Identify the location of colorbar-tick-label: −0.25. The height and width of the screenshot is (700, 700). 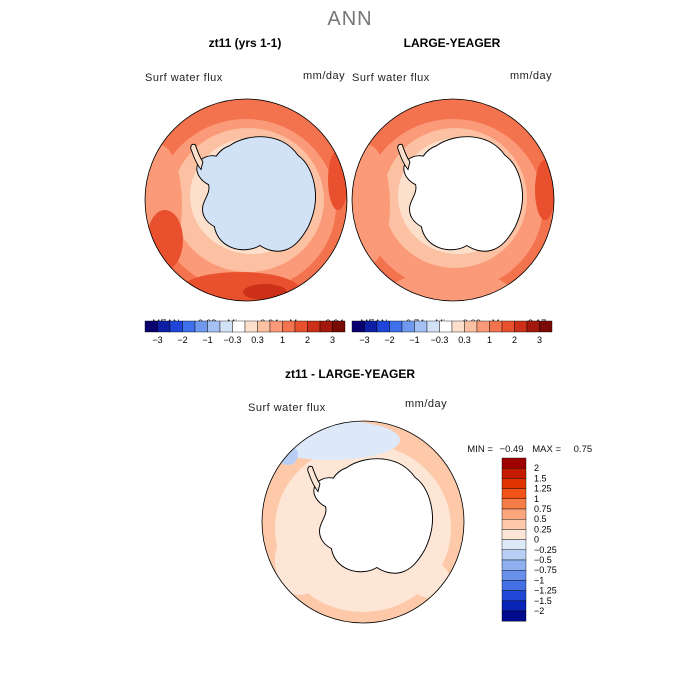
(545, 550).